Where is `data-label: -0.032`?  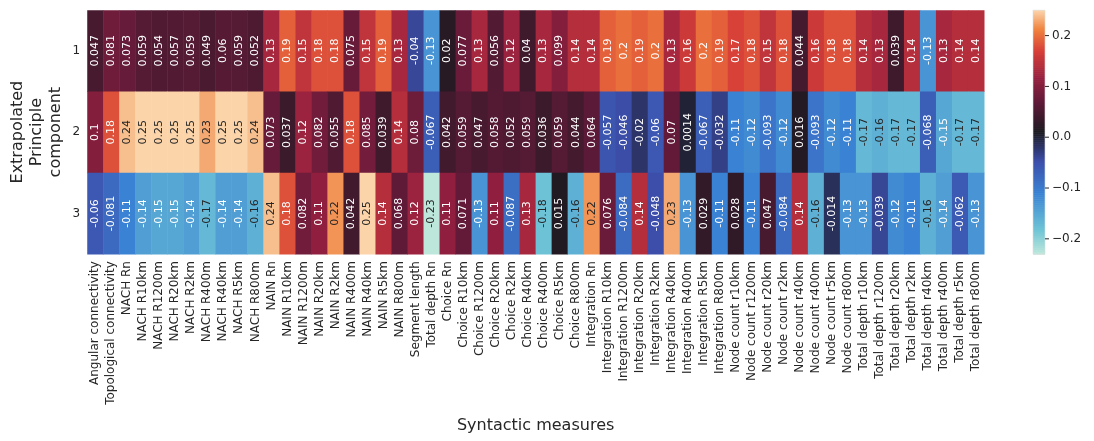 data-label: -0.032 is located at coordinates (719, 132).